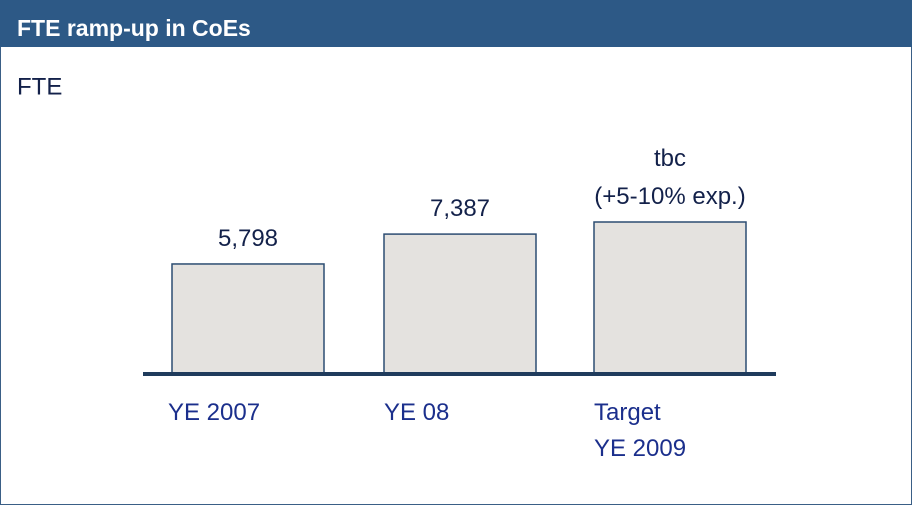 This screenshot has height=505, width=912. What do you see at coordinates (416, 412) in the screenshot?
I see `x-tick-label: YE 08` at bounding box center [416, 412].